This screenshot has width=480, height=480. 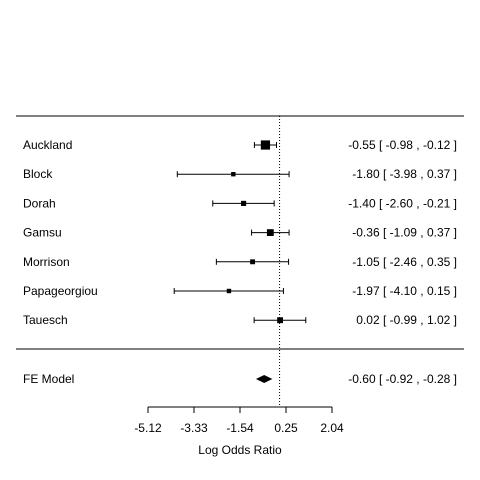 What do you see at coordinates (402, 145) in the screenshot?
I see `estimate-label: -0.55 [ -0.98 , -0.12 ]` at bounding box center [402, 145].